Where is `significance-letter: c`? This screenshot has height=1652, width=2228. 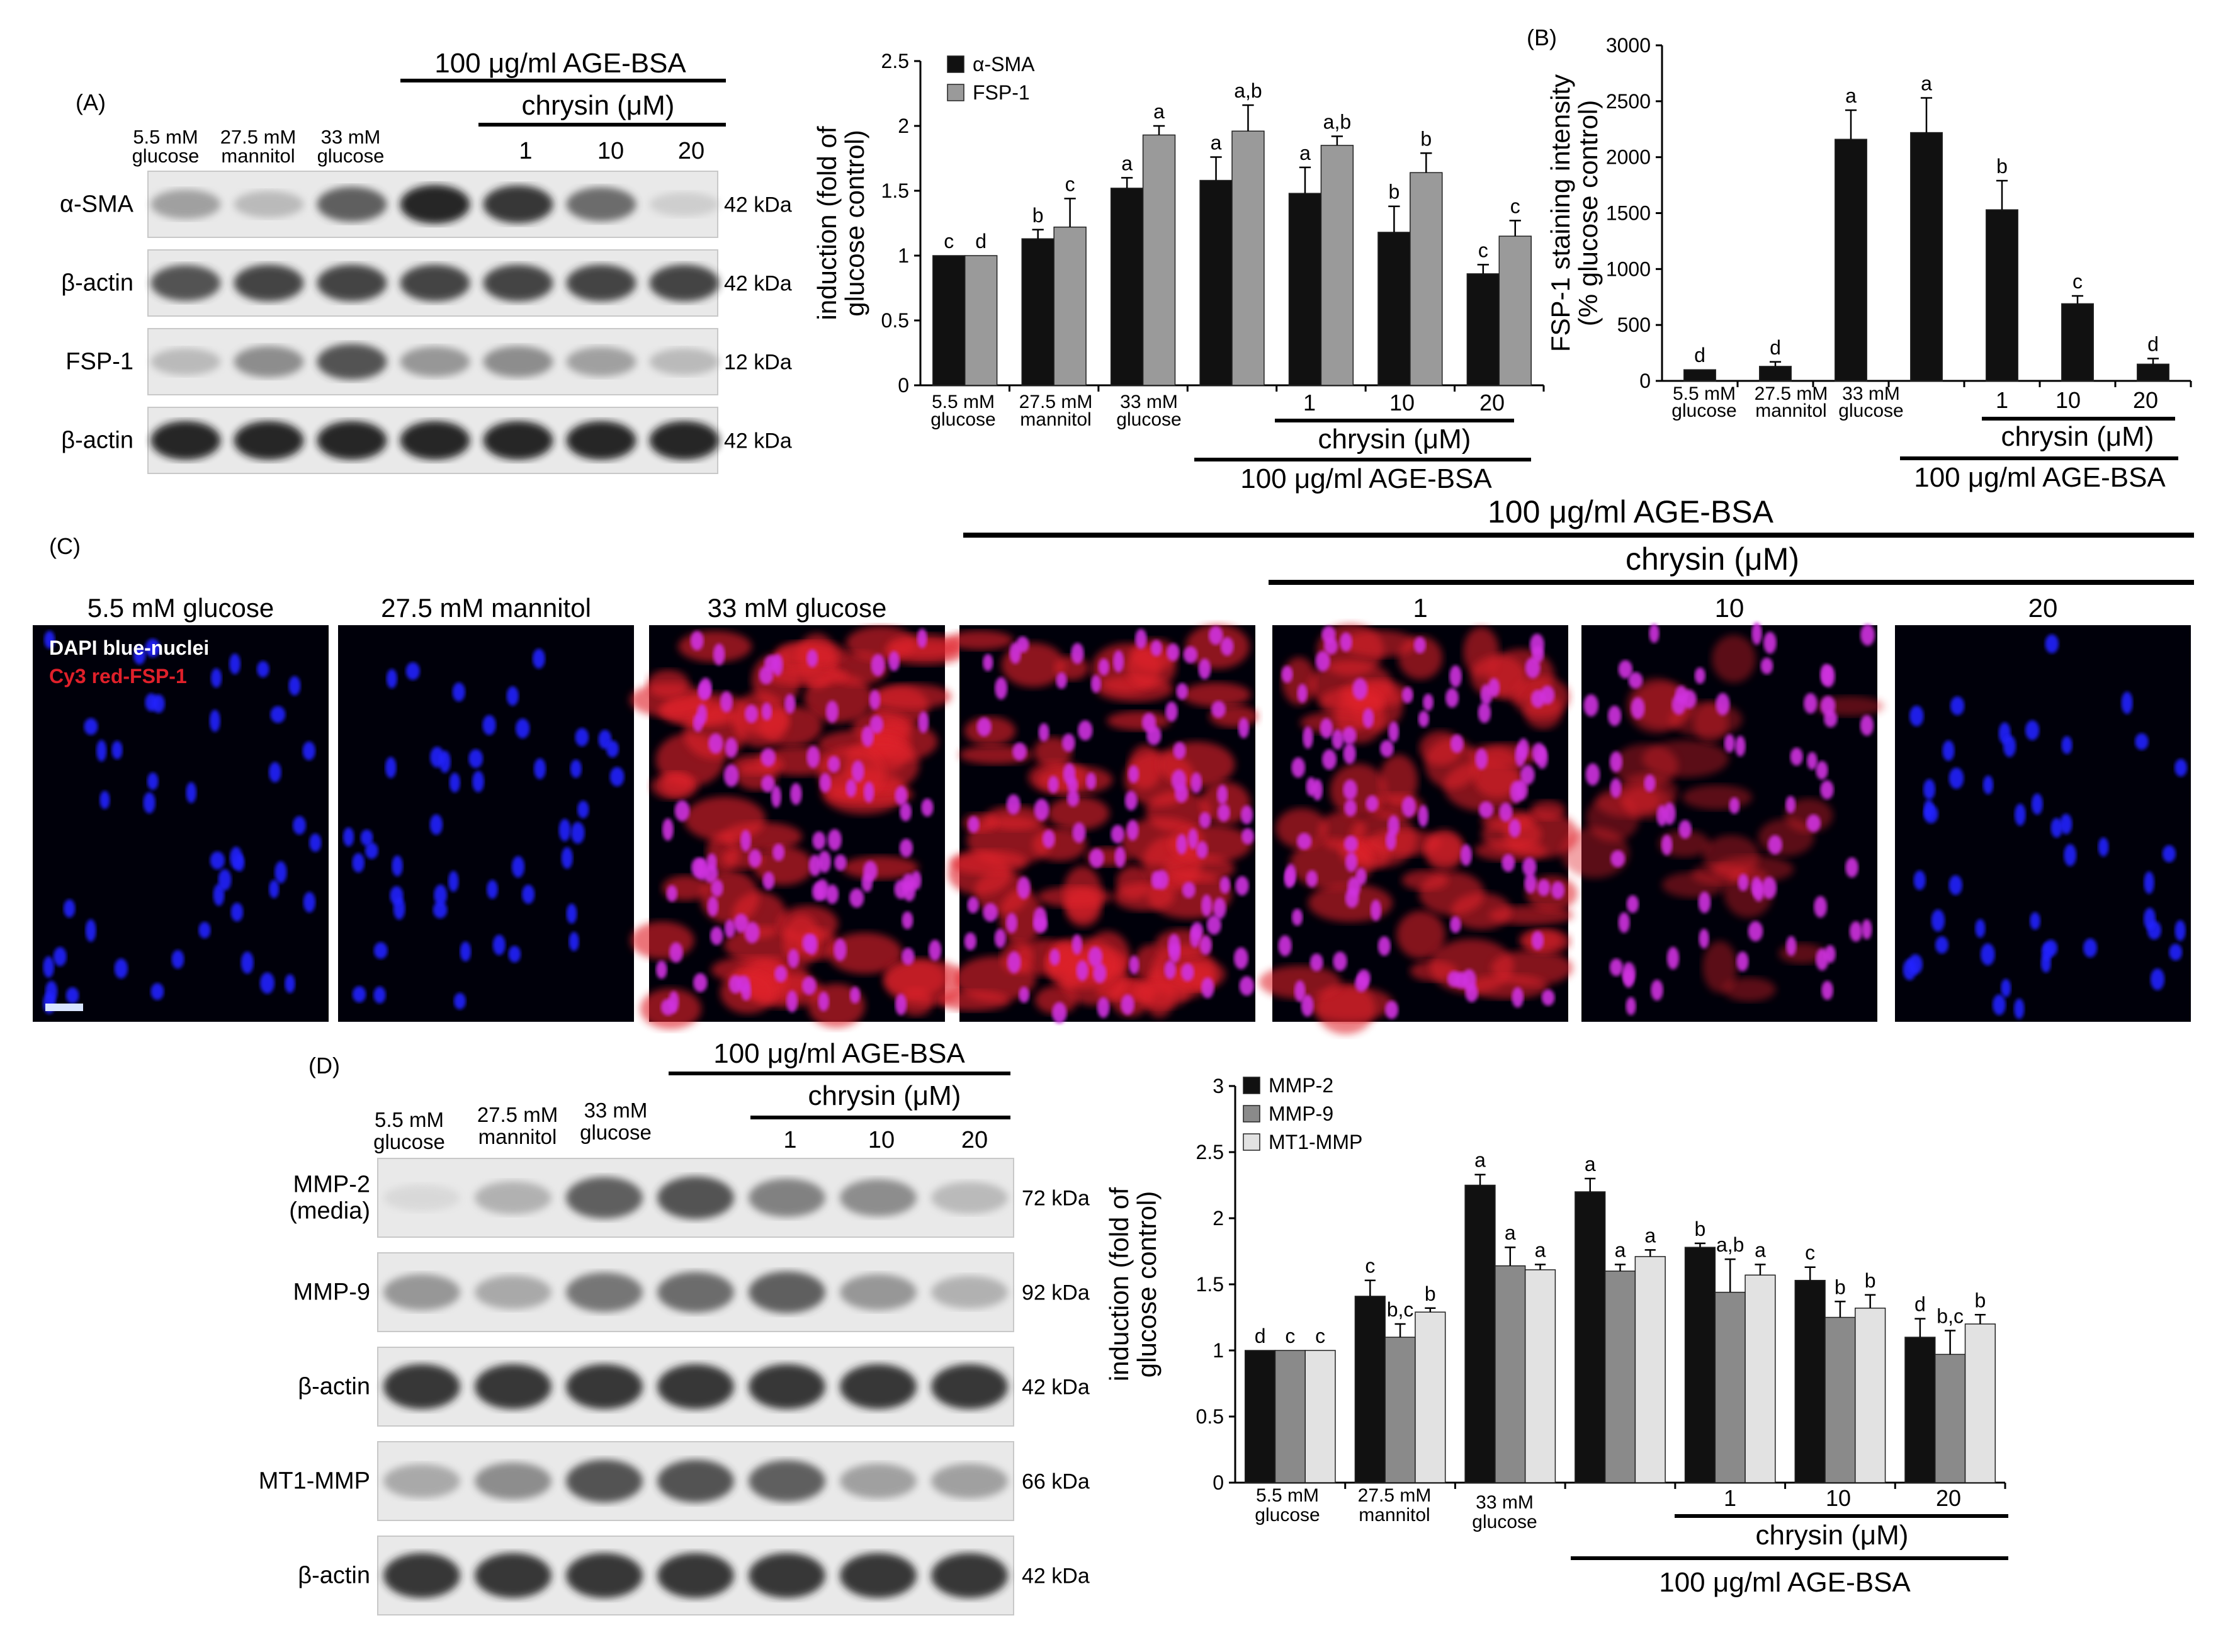 significance-letter: c is located at coordinates (2077, 281).